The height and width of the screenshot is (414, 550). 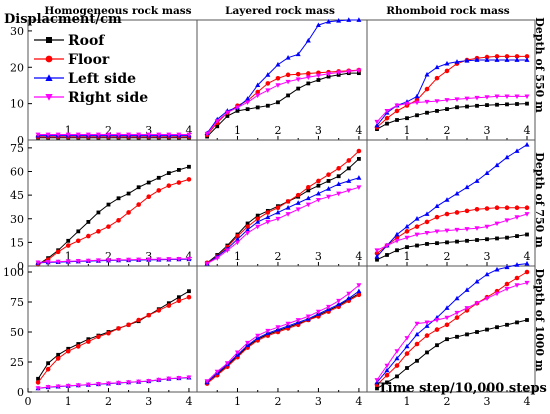 What do you see at coordinates (113, 335) in the screenshot?
I see `series-roof` at bounding box center [113, 335].